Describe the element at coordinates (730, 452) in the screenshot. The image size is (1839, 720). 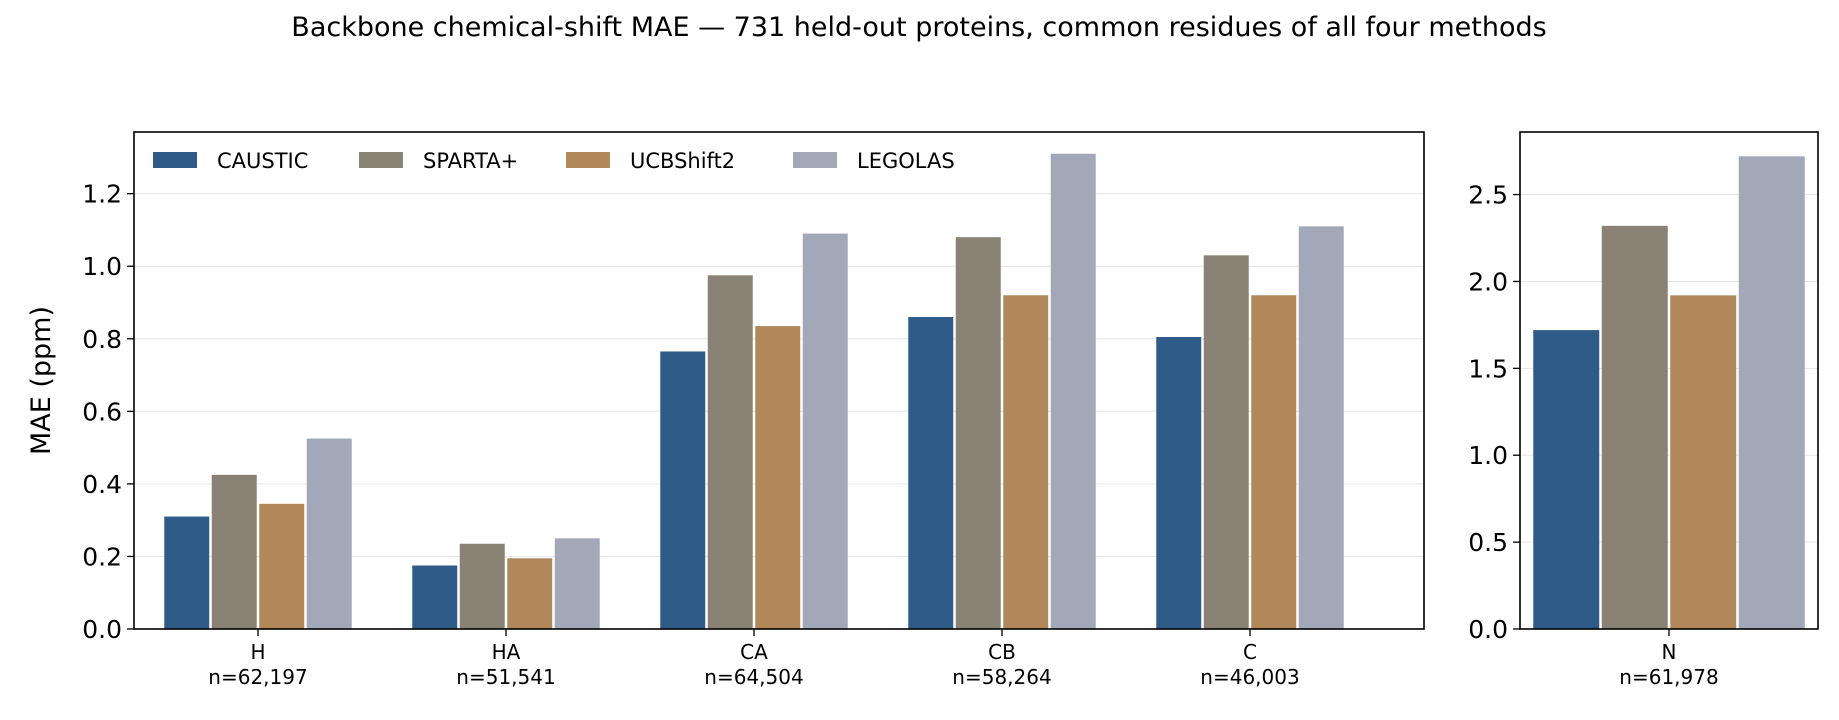
I see `bar-sparta-ca` at that location.